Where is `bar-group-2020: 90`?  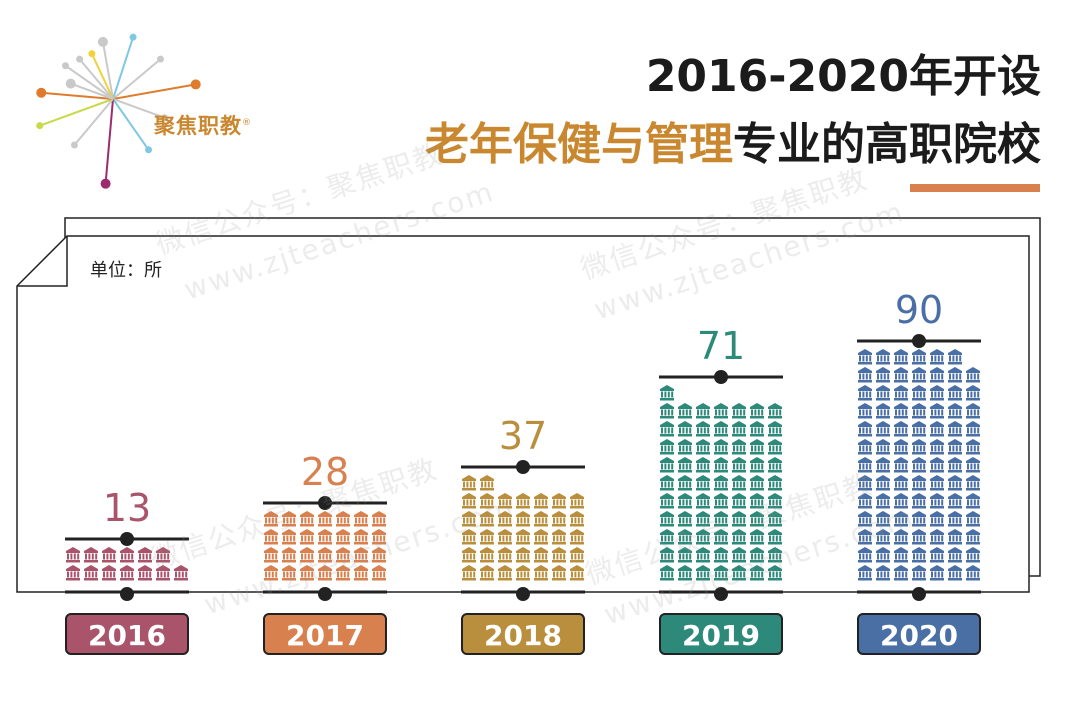
bar-group-2020: 90 is located at coordinates (919, 444).